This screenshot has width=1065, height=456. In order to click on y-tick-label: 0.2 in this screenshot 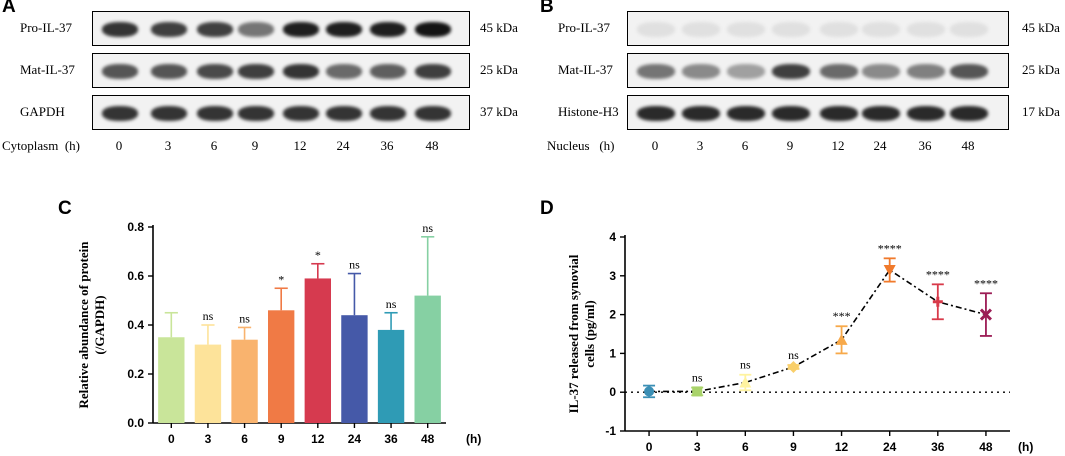, I will do `click(135, 374)`.